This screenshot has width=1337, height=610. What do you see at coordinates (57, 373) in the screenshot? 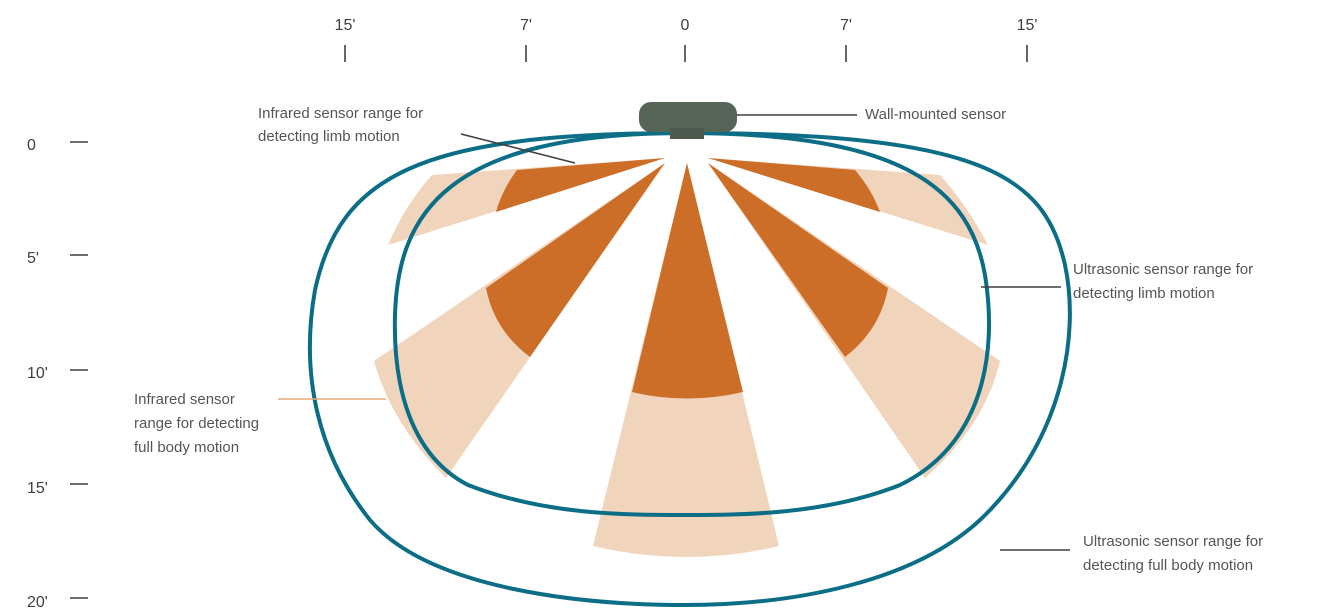
I see `left-scale: 0 5' 10' 15' 20'` at bounding box center [57, 373].